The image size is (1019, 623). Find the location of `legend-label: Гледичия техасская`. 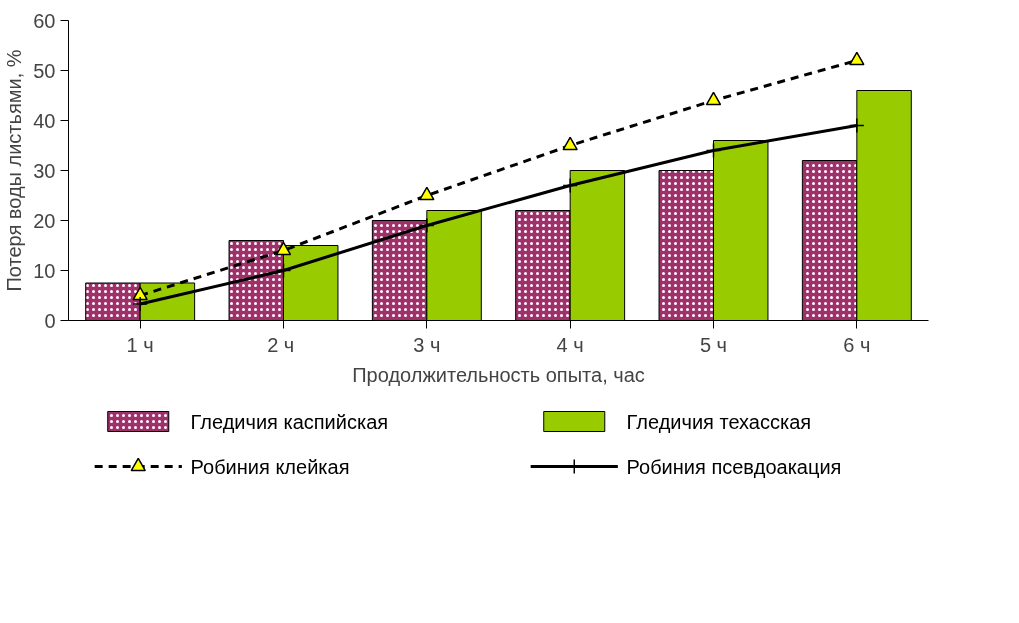

legend-label: Гледичия техасская is located at coordinates (719, 421).